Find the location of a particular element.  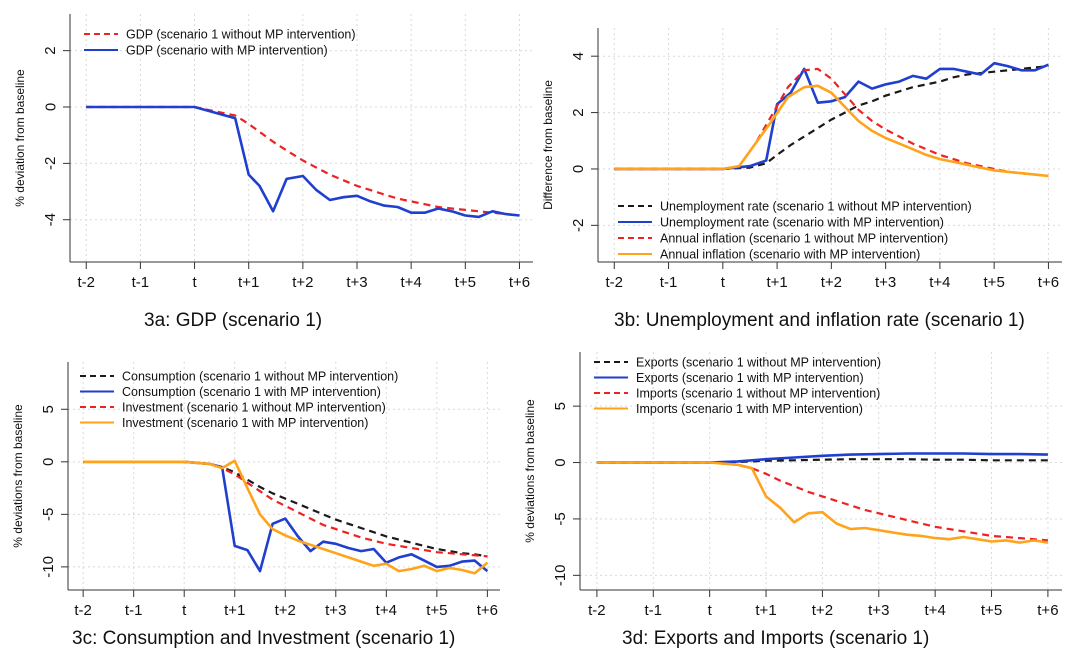

y-tick-label: -4 is located at coordinates (50, 219).